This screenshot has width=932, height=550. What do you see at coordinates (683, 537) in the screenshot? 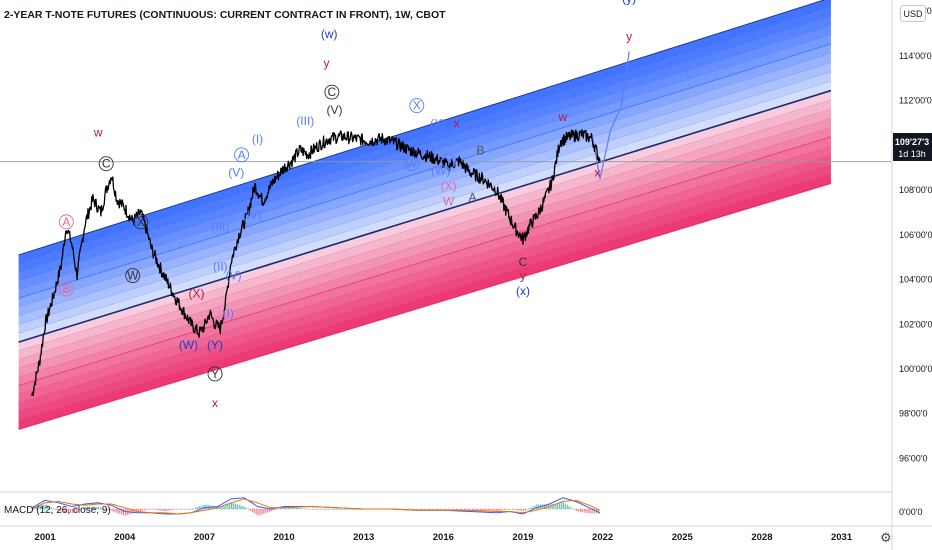
I see `time-tick-label-8: 2025` at bounding box center [683, 537].